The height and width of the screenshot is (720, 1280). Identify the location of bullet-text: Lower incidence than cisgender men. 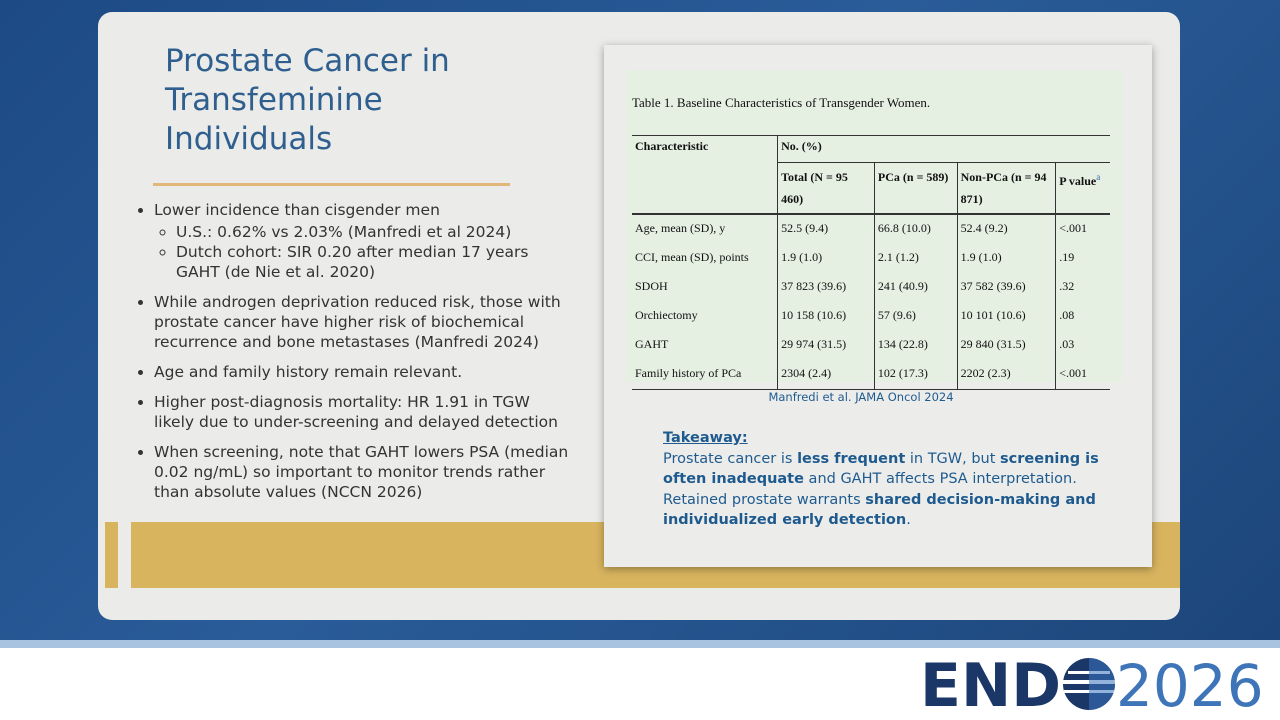
(297, 210).